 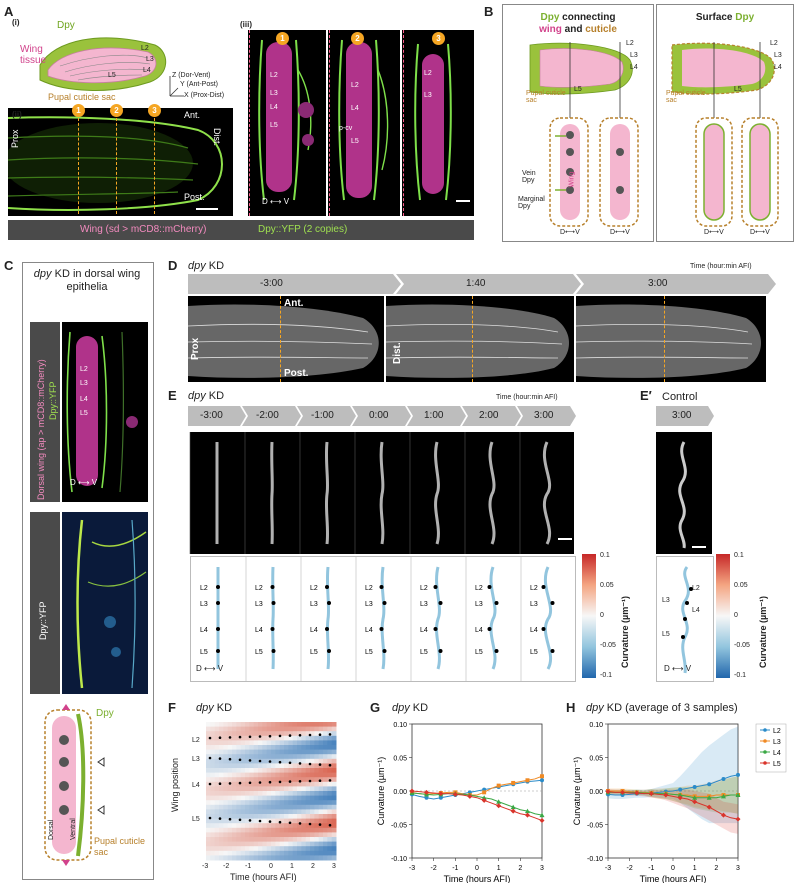 What do you see at coordinates (765, 741) in the screenshot?
I see `legend-marker-l3` at bounding box center [765, 741].